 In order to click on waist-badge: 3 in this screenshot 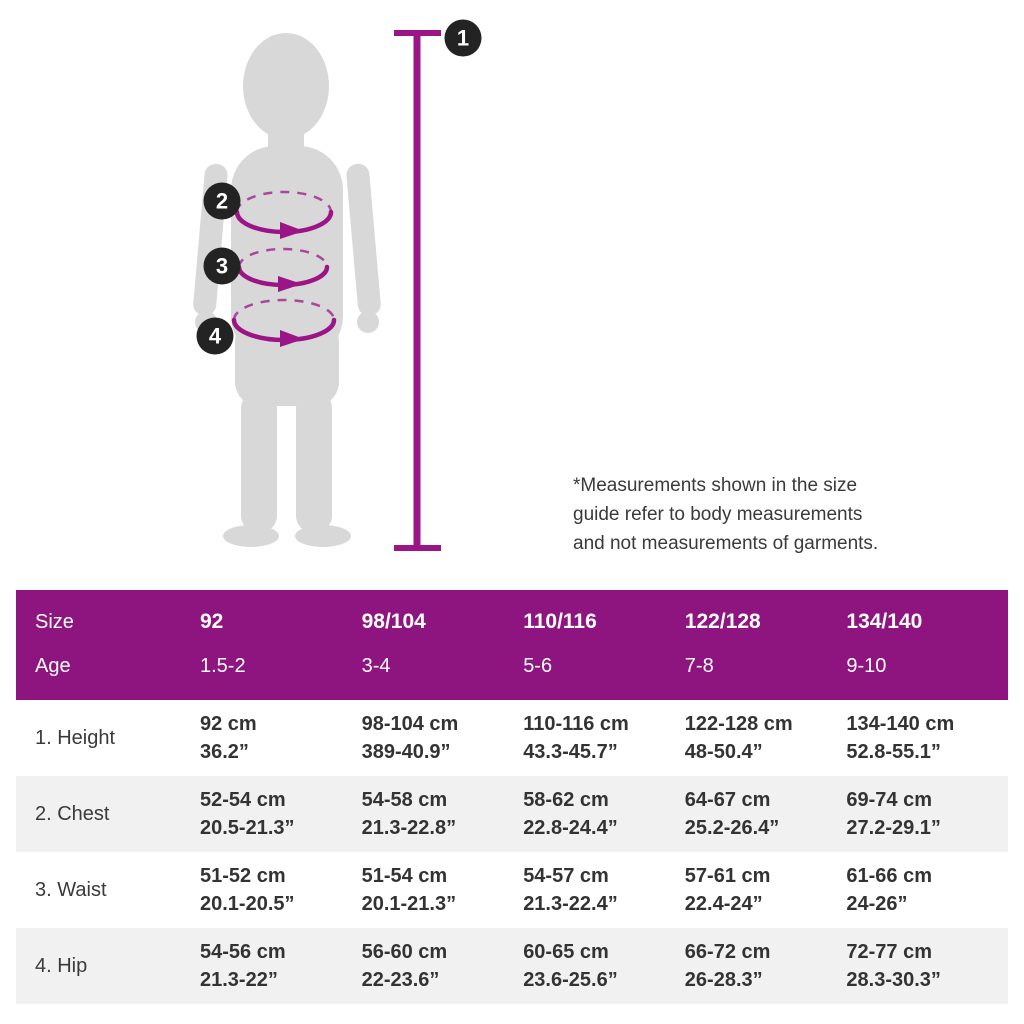, I will do `click(222, 266)`.